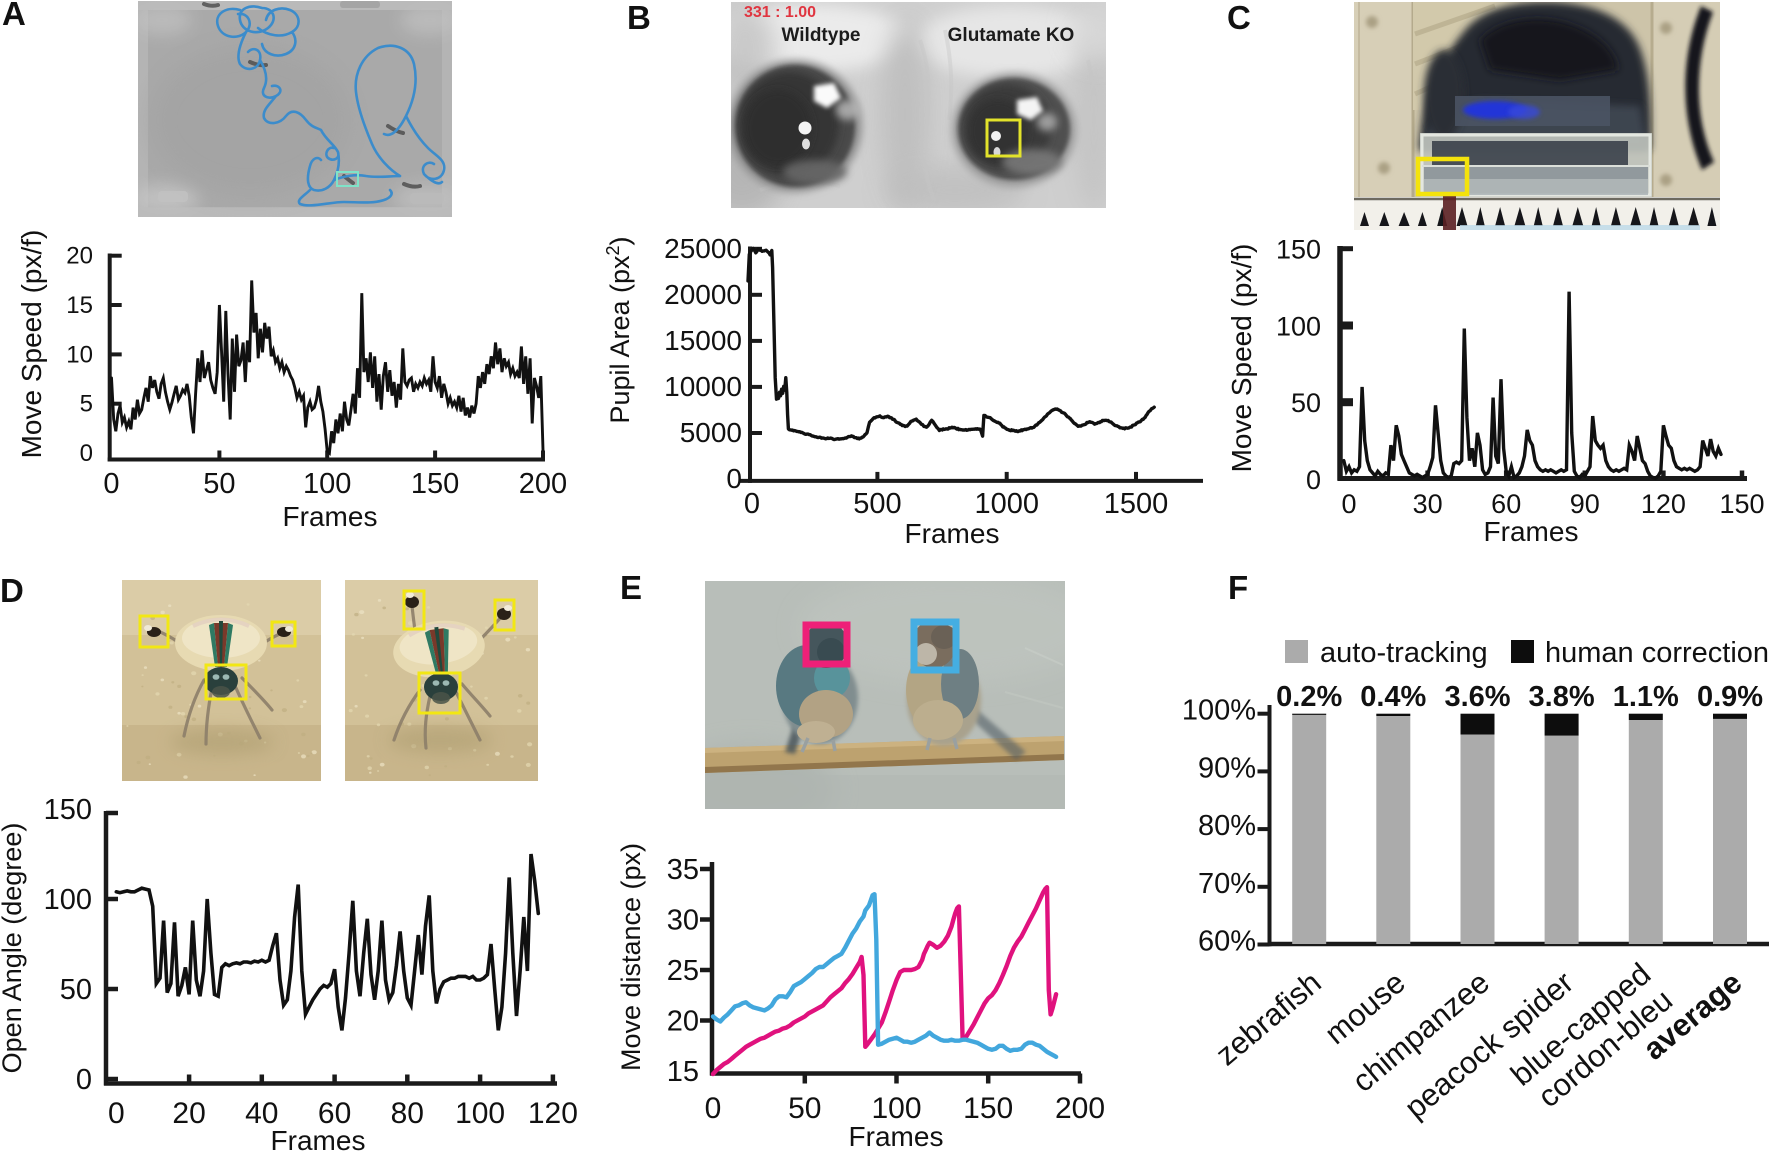 The image size is (1772, 1151). I want to click on svg-text: human correction, so click(1657, 653).